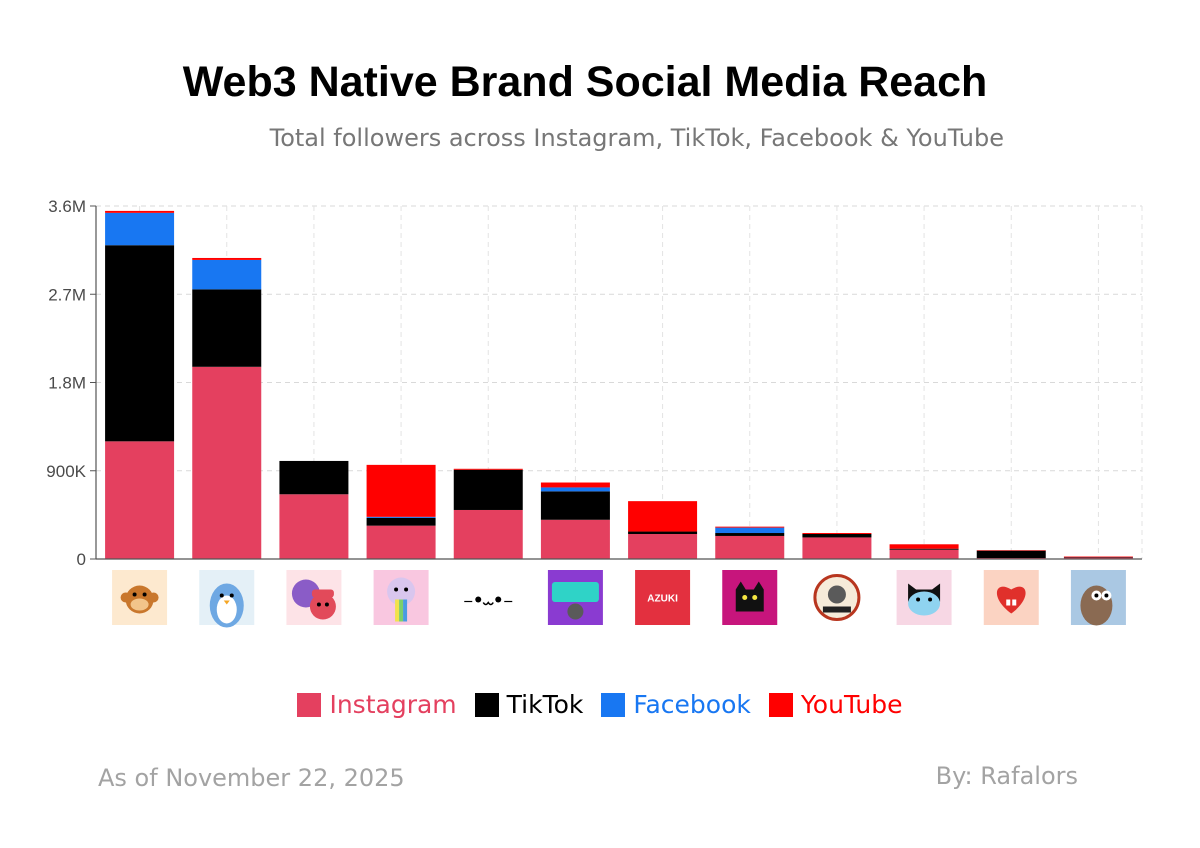  I want to click on y-tick-label: 0, so click(81, 559).